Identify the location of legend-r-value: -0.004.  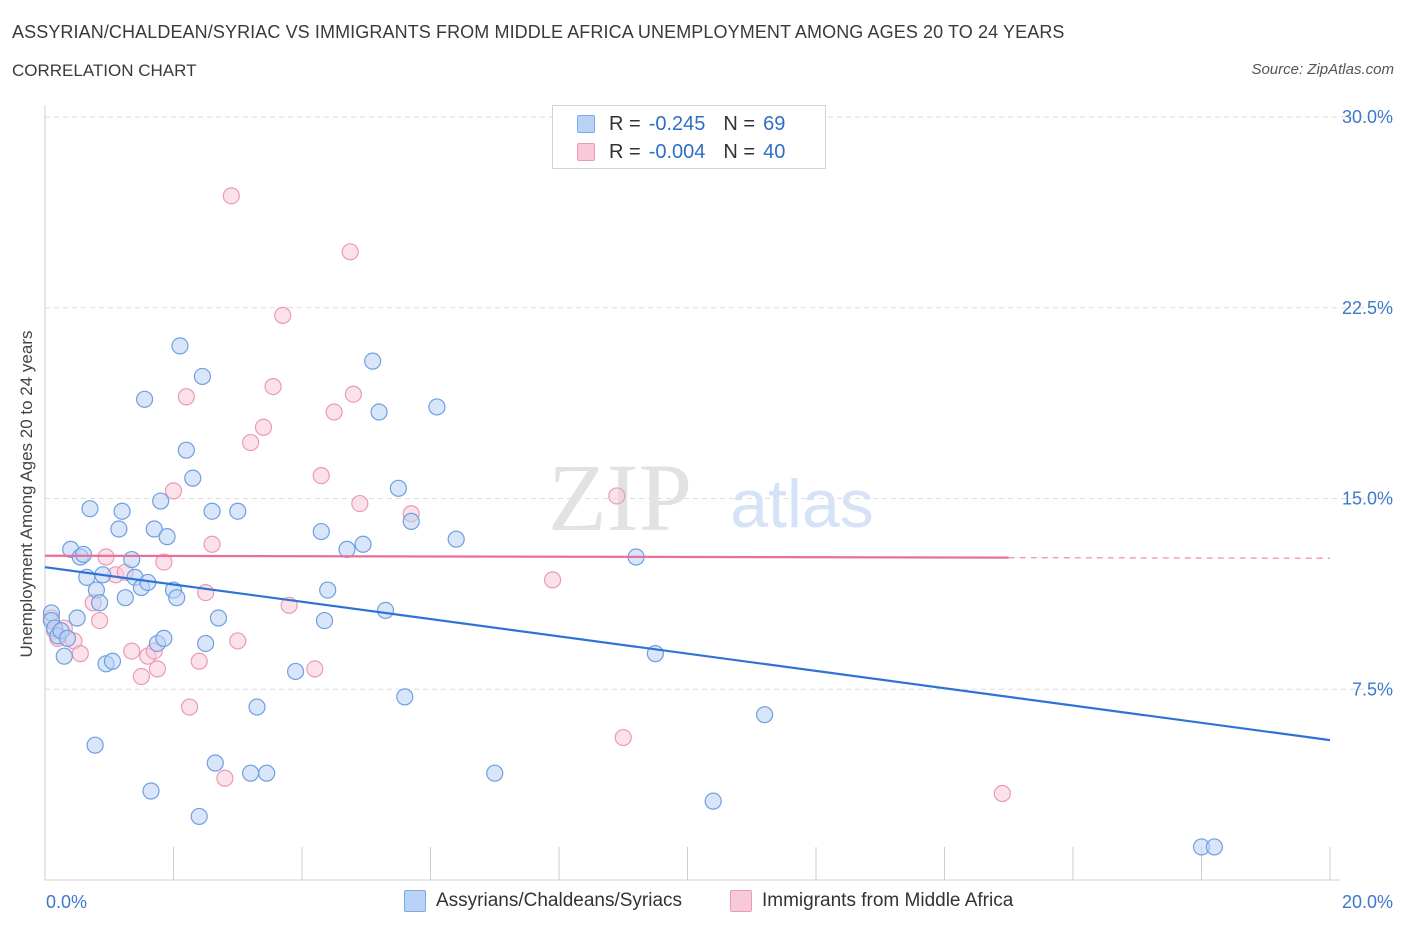
(677, 151).